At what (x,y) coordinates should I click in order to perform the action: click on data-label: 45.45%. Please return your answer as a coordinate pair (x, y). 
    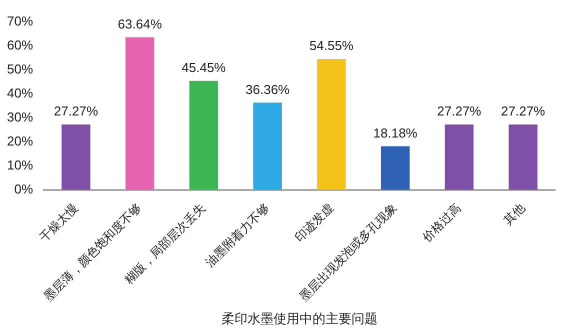
    Looking at the image, I should click on (204, 67).